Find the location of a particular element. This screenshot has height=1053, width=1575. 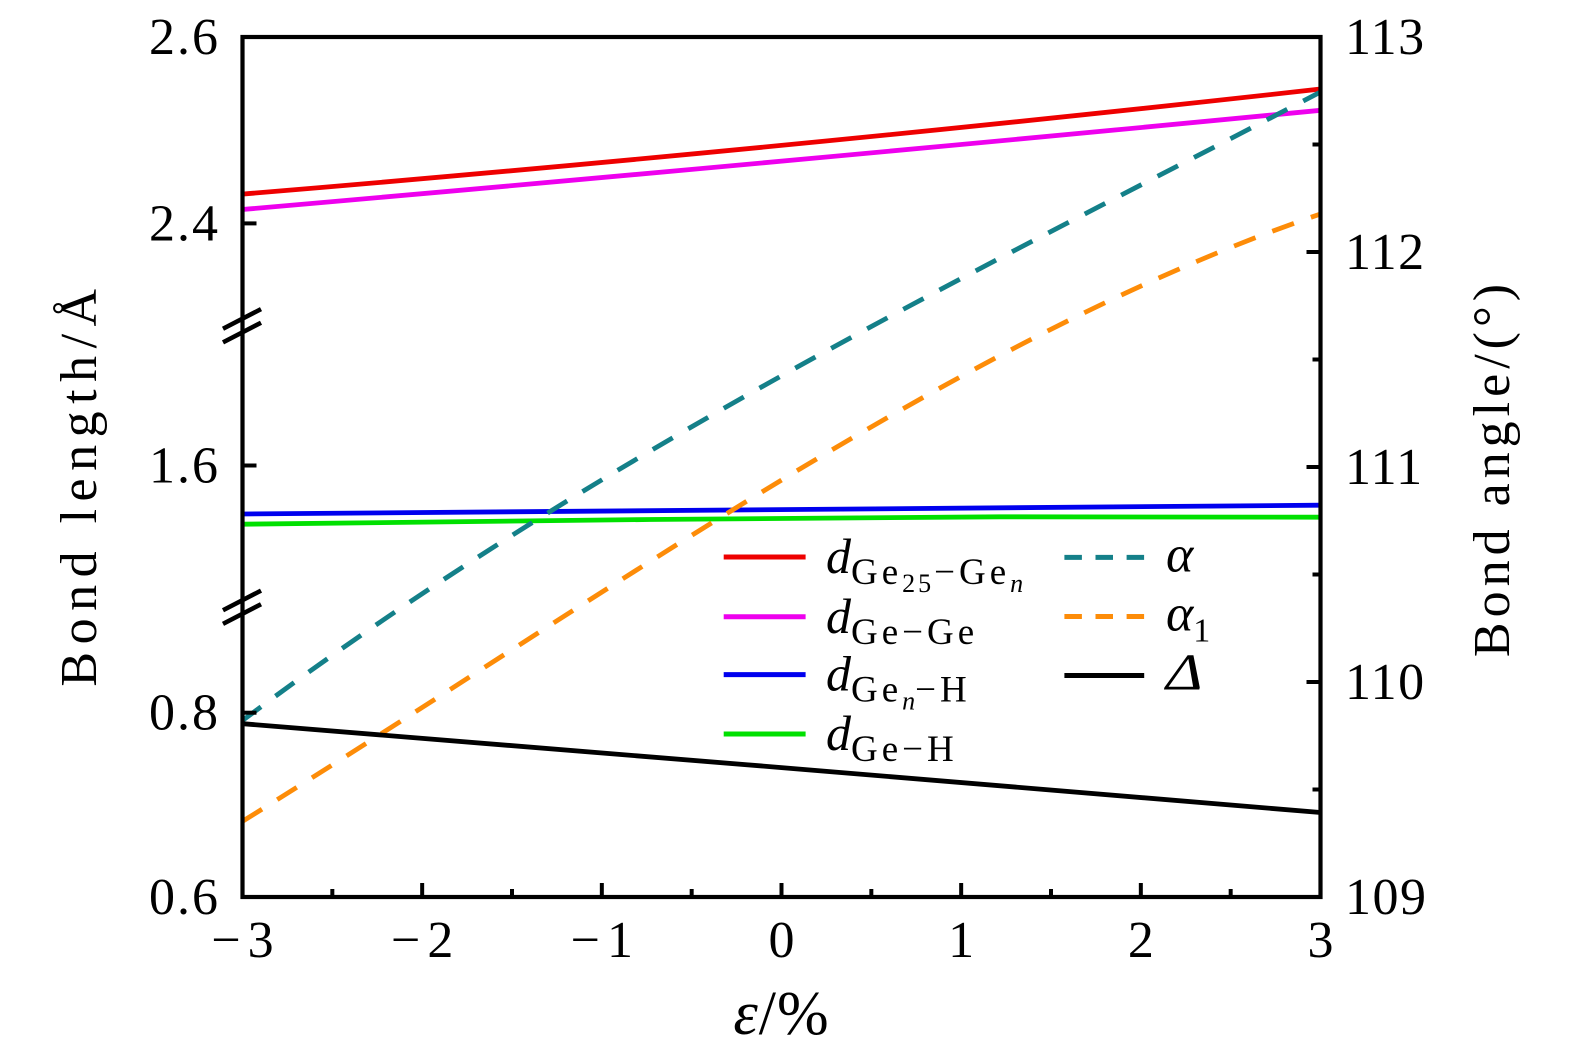

svg-text: 0.8 is located at coordinates (184, 713).